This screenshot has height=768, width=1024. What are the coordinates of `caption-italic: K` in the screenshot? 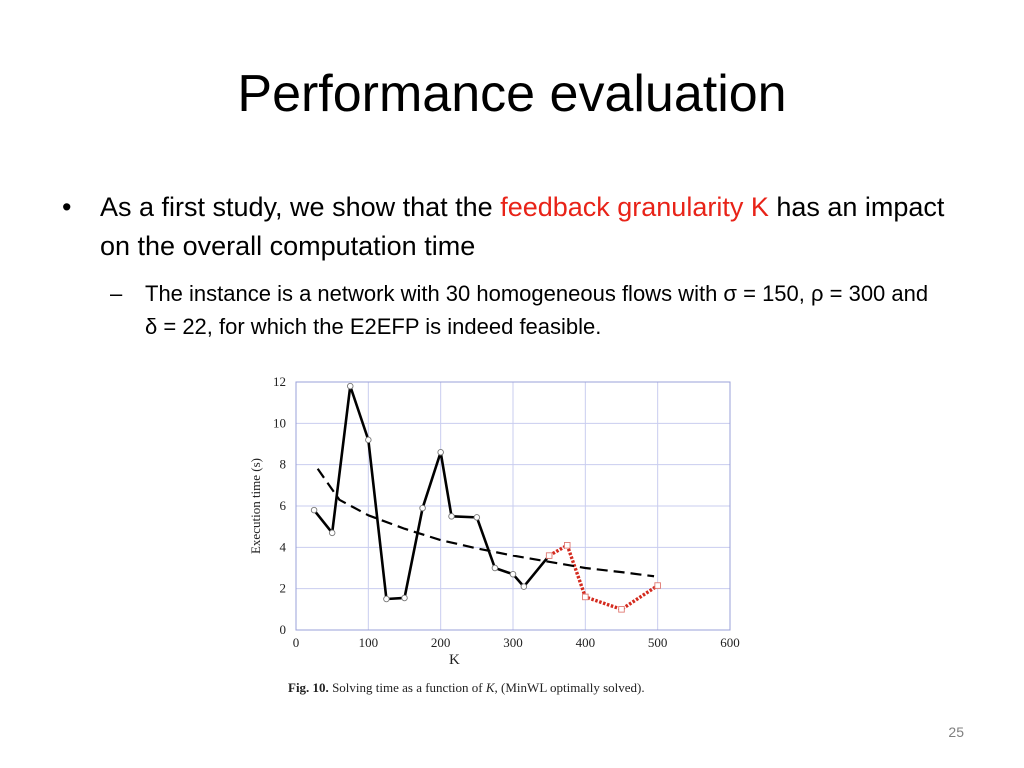 It's located at (490, 687).